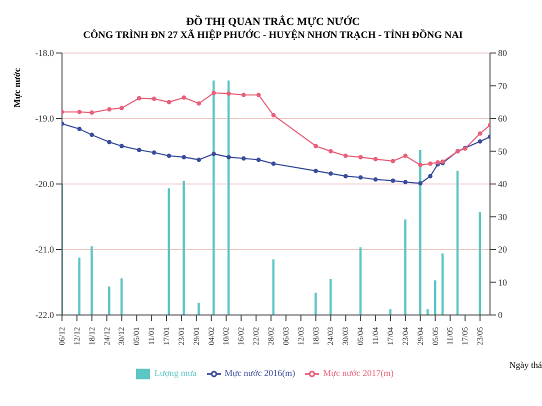 Image resolution: width=542 pixels, height=406 pixels. Describe the element at coordinates (390, 336) in the screenshot. I see `x-tick-label: 17/04` at that location.